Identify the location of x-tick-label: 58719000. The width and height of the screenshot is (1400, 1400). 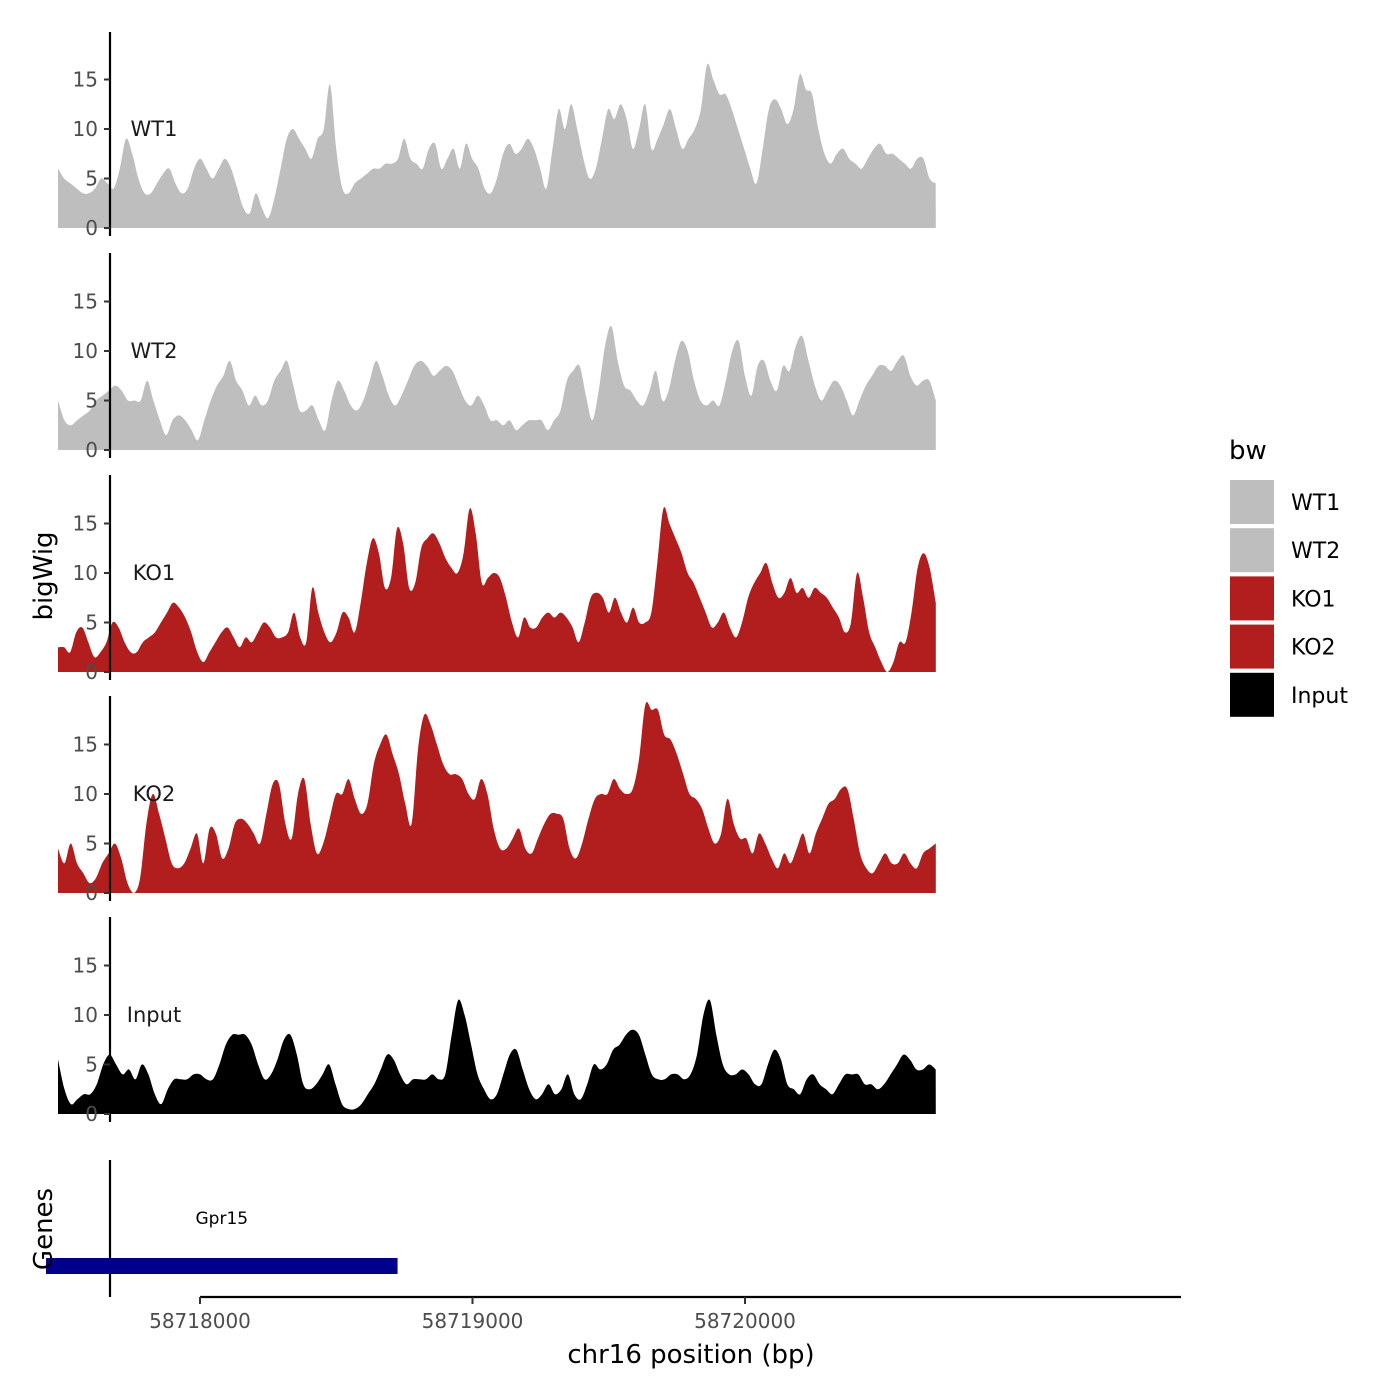
(473, 1321).